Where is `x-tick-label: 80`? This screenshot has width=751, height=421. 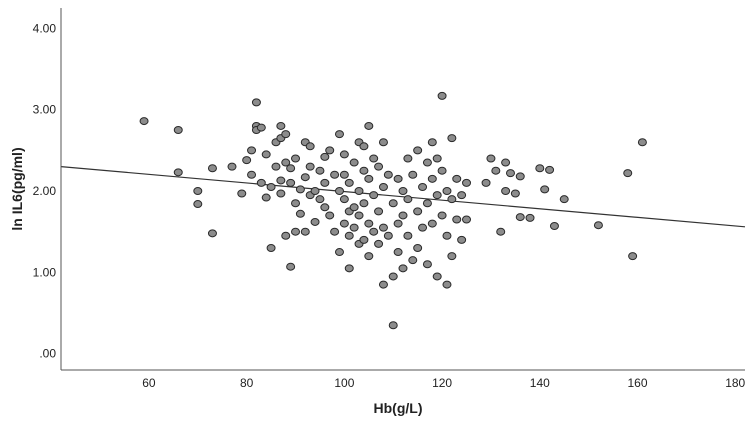 x-tick-label: 80 is located at coordinates (247, 383).